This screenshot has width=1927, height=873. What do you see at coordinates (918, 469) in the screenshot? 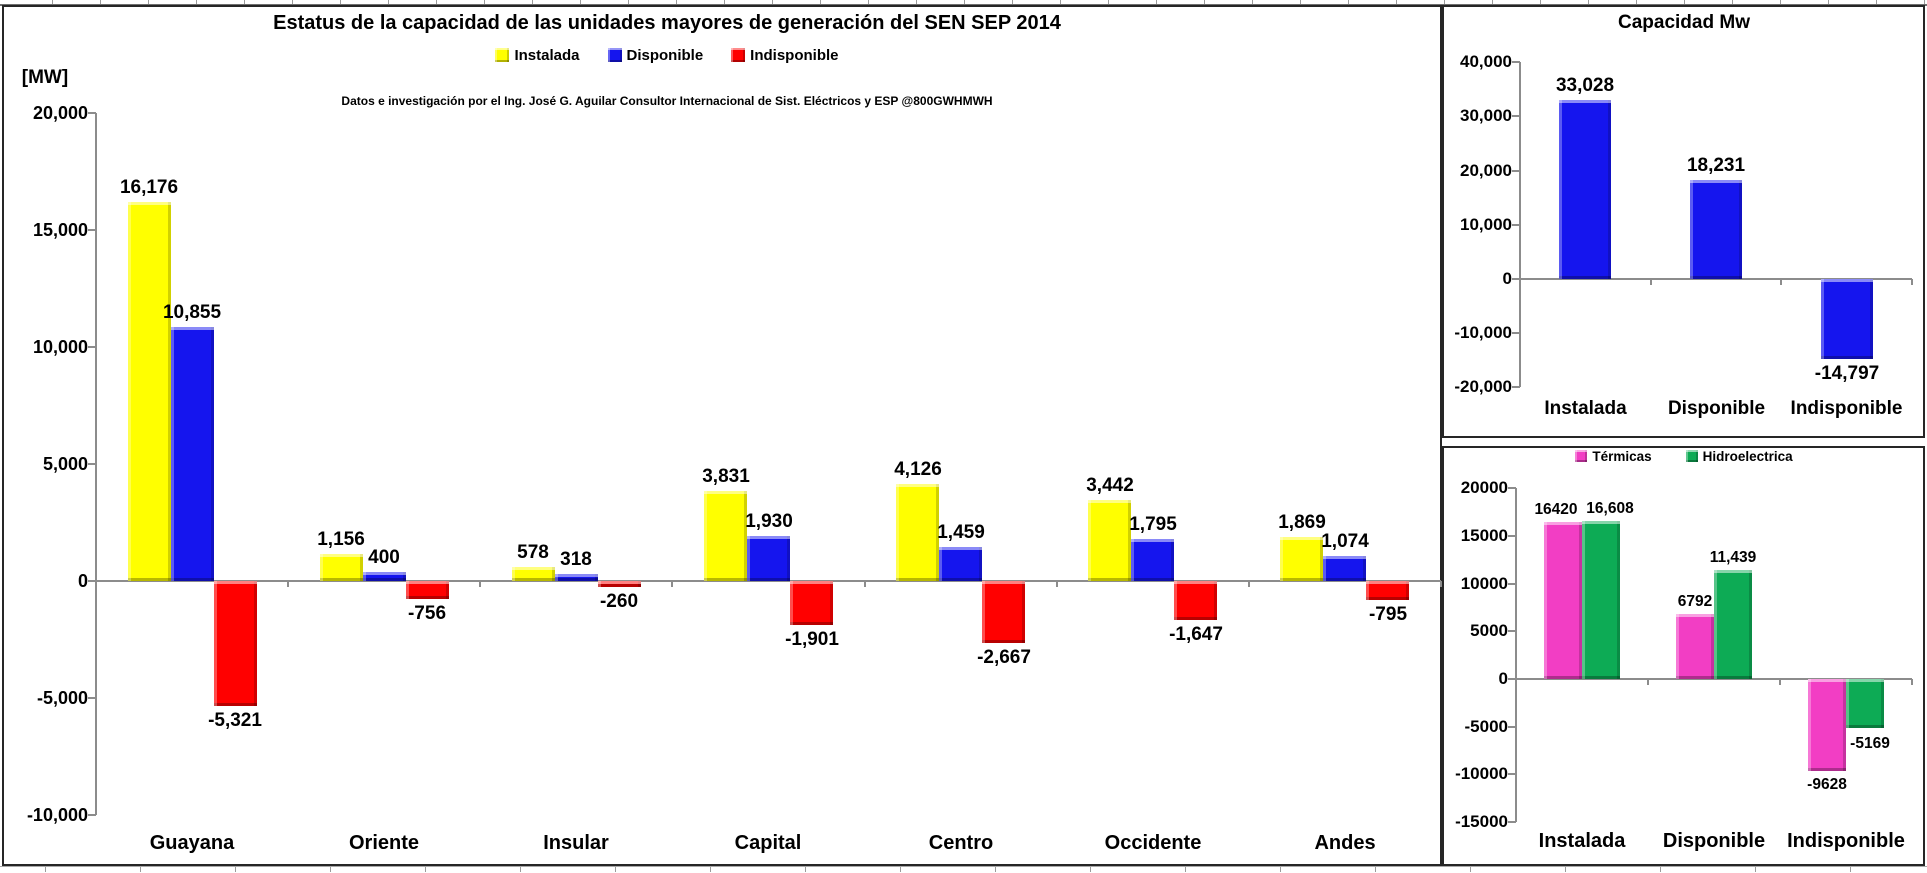
I see `bar-value-label: 4,126` at bounding box center [918, 469].